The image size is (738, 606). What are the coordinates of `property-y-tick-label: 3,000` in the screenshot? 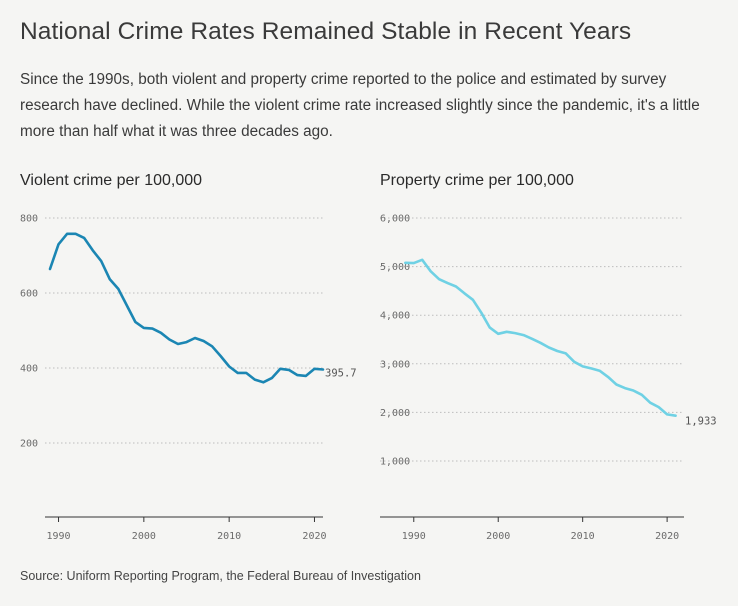 It's located at (395, 364).